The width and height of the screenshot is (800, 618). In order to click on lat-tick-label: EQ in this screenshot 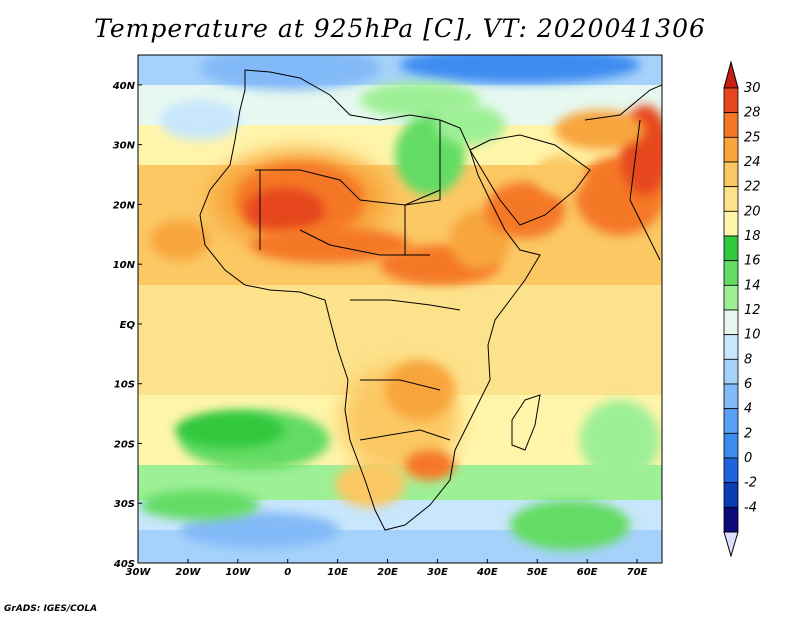, I will do `click(128, 325)`.